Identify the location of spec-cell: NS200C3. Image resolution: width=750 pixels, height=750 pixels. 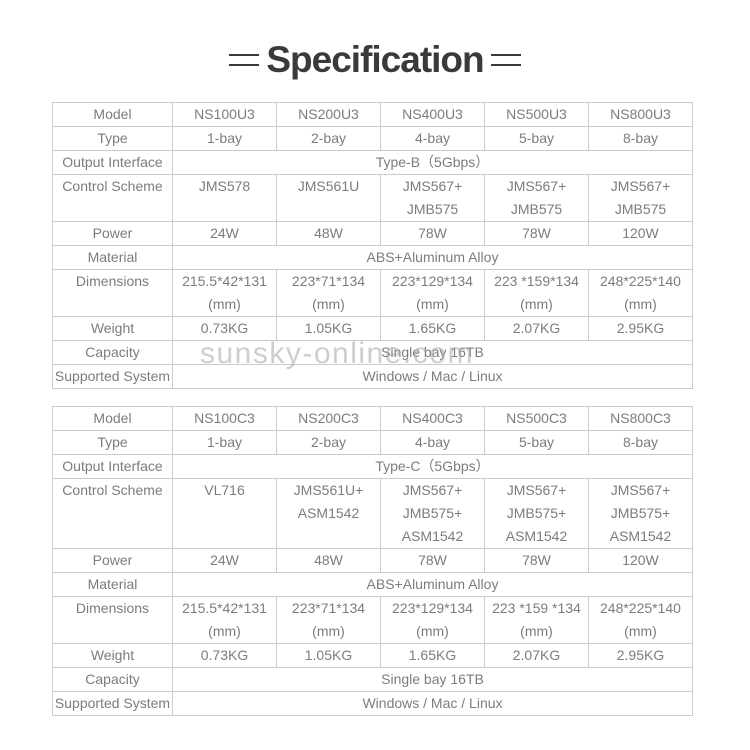
(328, 418).